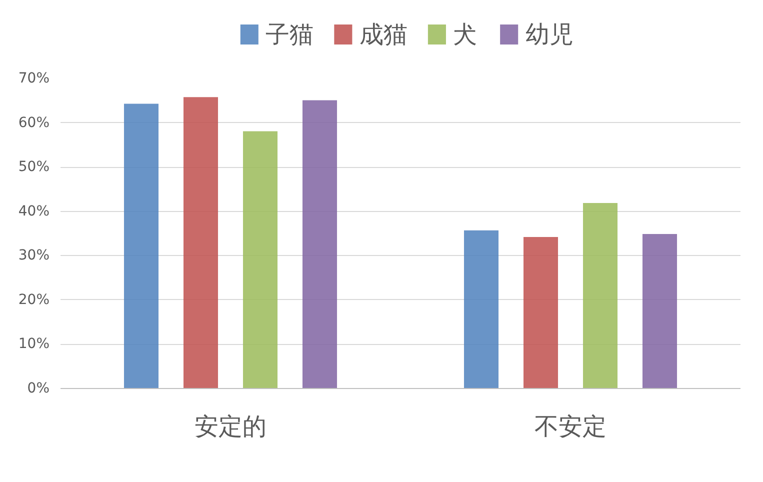 The height and width of the screenshot is (482, 763). What do you see at coordinates (570, 426) in the screenshot?
I see `x-tick-label: 不安定` at bounding box center [570, 426].